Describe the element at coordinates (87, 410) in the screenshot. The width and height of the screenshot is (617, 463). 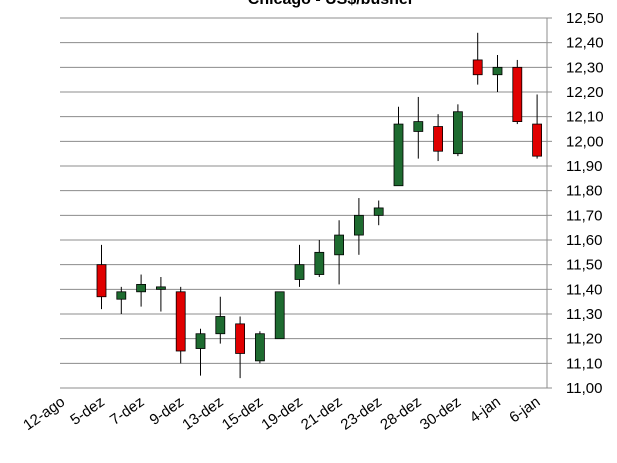
I see `x-tick-label: 5-dez` at that location.